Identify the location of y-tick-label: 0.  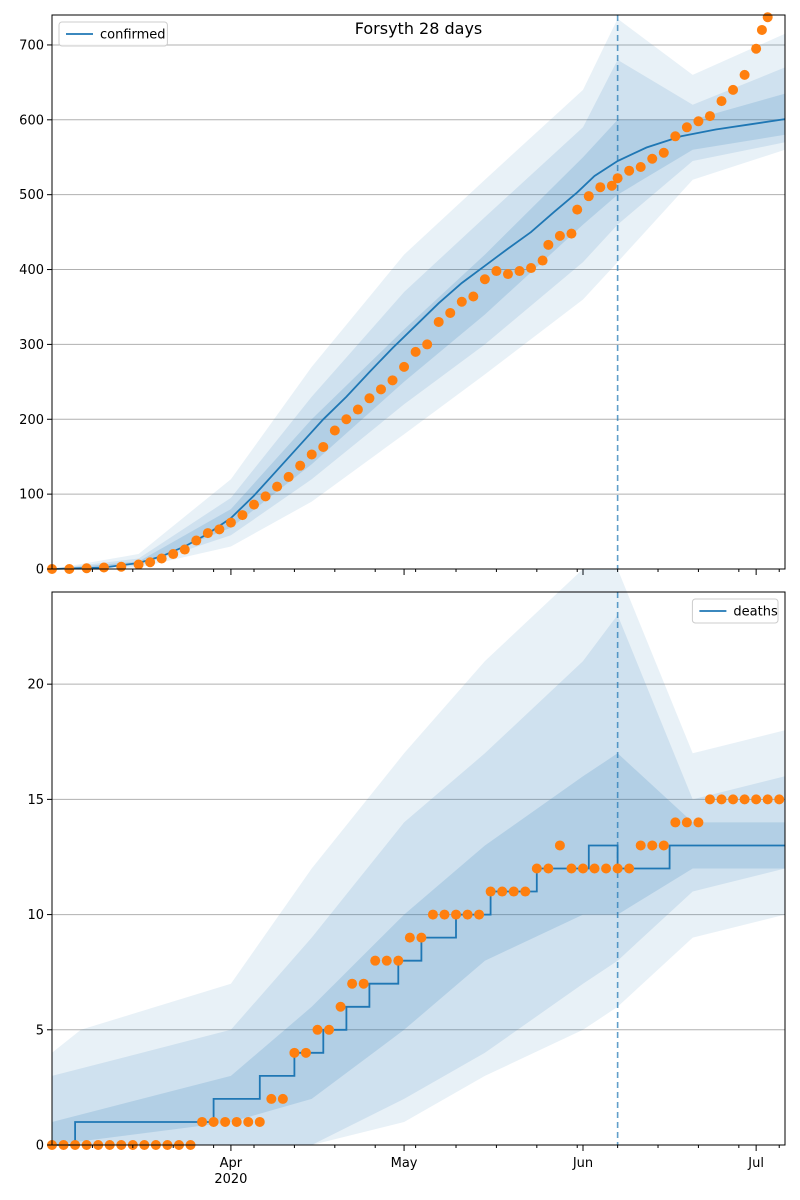
(40, 570).